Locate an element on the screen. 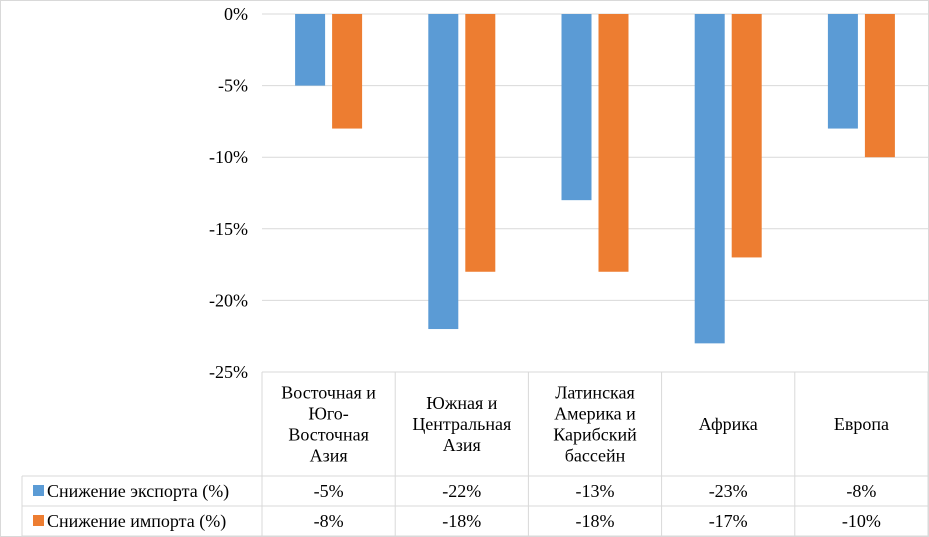 The image size is (929, 537). x-category-label-line: бассейн is located at coordinates (595, 456).